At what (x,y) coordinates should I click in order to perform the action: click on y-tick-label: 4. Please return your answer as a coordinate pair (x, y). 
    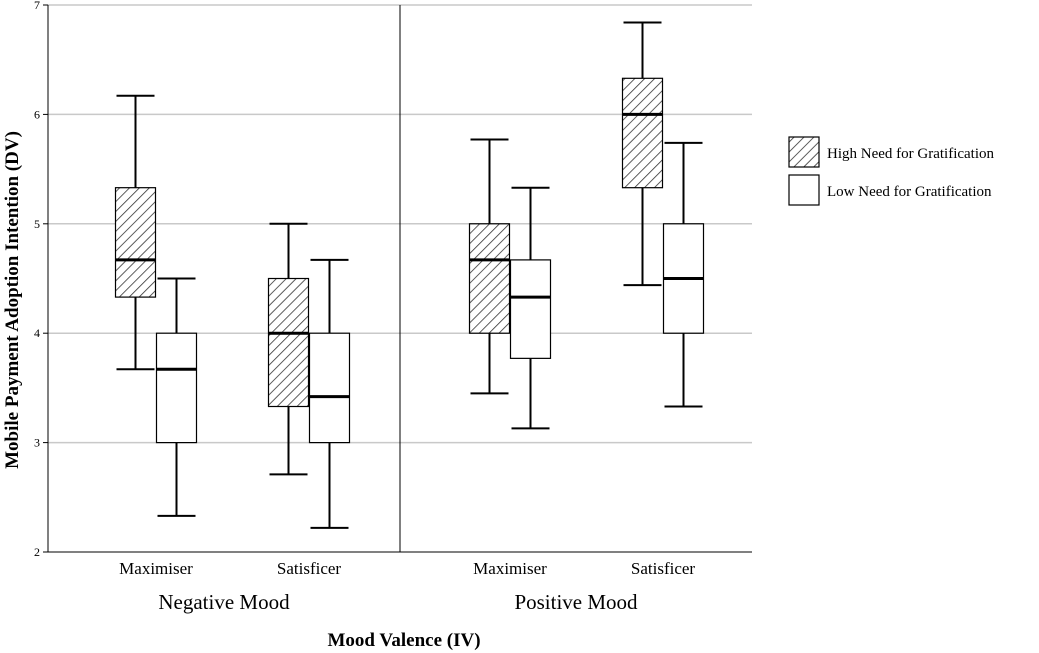
    Looking at the image, I should click on (37, 333).